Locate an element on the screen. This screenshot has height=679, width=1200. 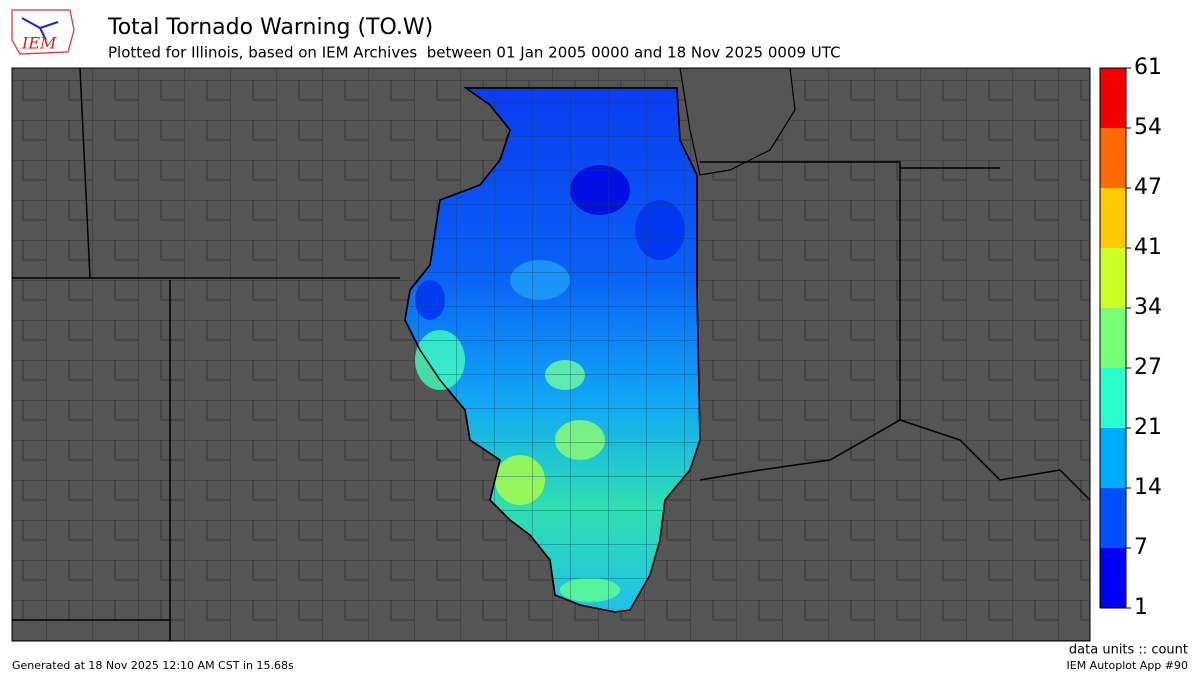
colorbar-tick-label: 27 is located at coordinates (1148, 367).